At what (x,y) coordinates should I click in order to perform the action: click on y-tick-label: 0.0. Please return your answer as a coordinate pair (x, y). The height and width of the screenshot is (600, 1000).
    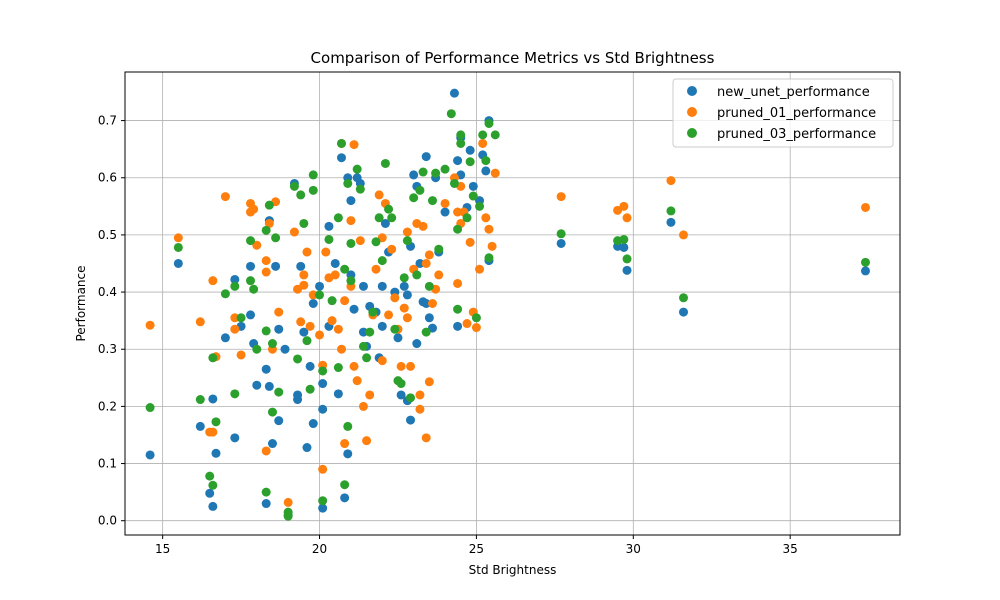
    Looking at the image, I should click on (107, 521).